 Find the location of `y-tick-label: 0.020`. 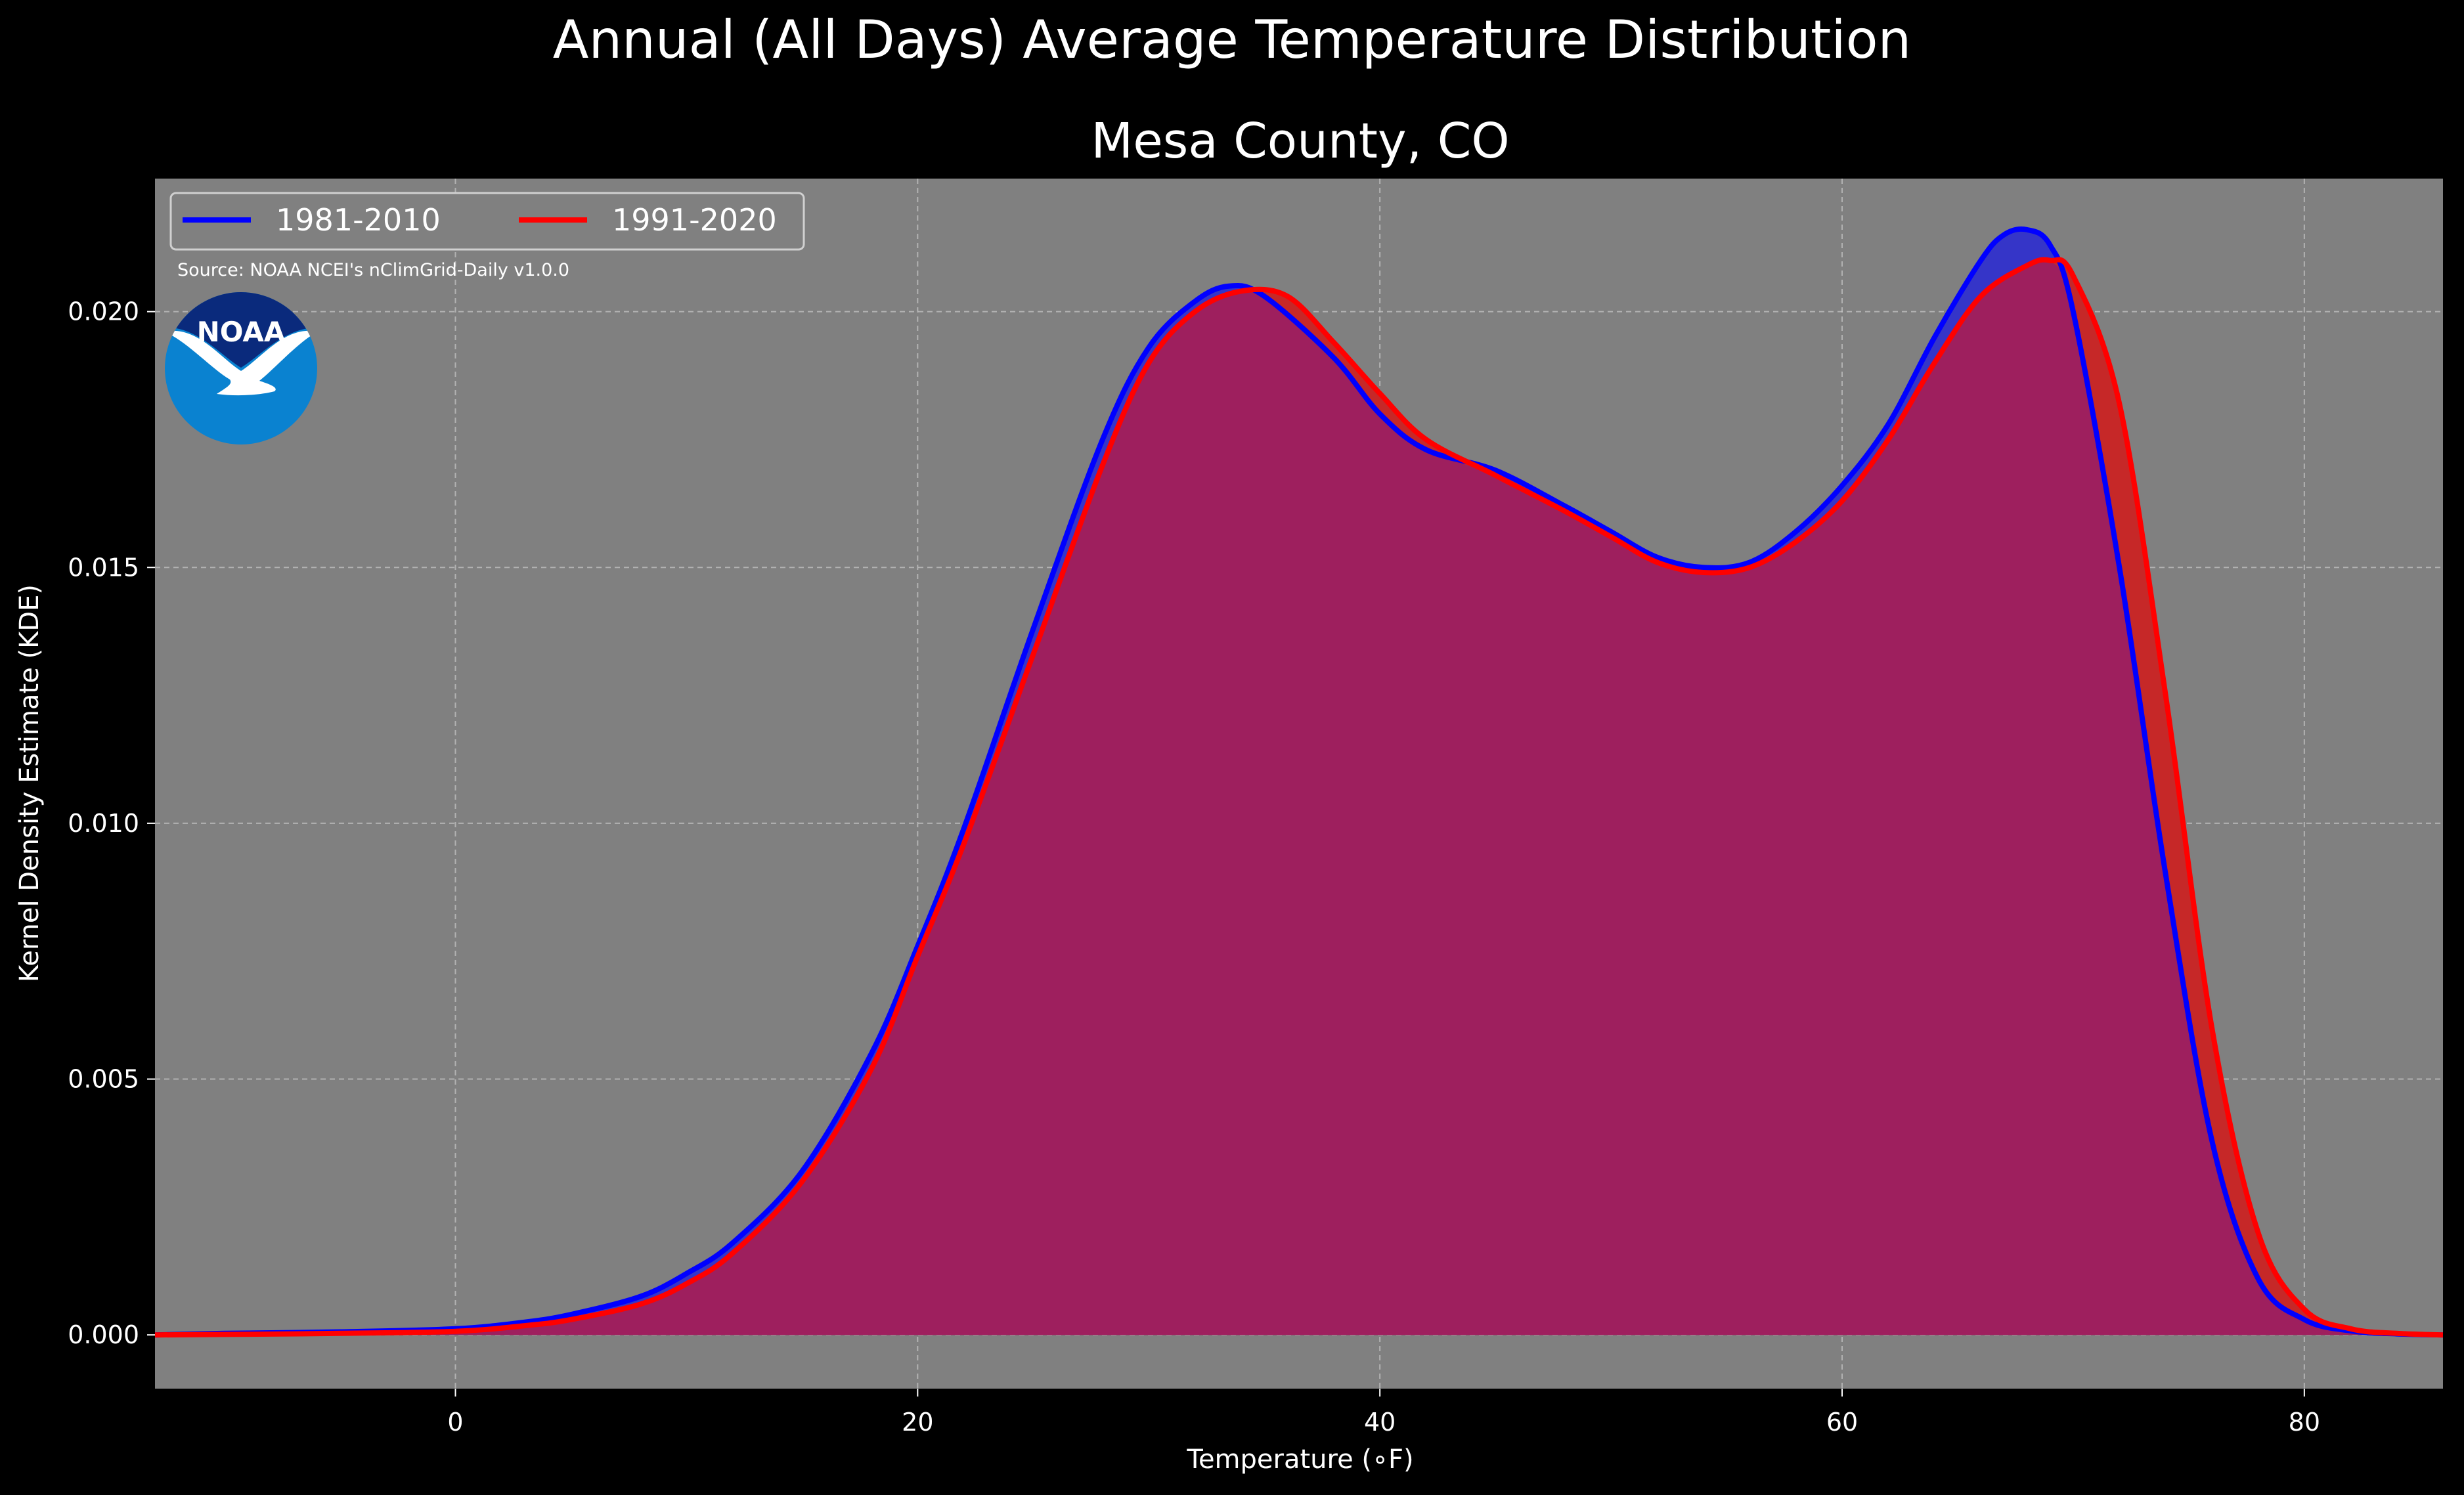

y-tick-label: 0.020 is located at coordinates (103, 311).